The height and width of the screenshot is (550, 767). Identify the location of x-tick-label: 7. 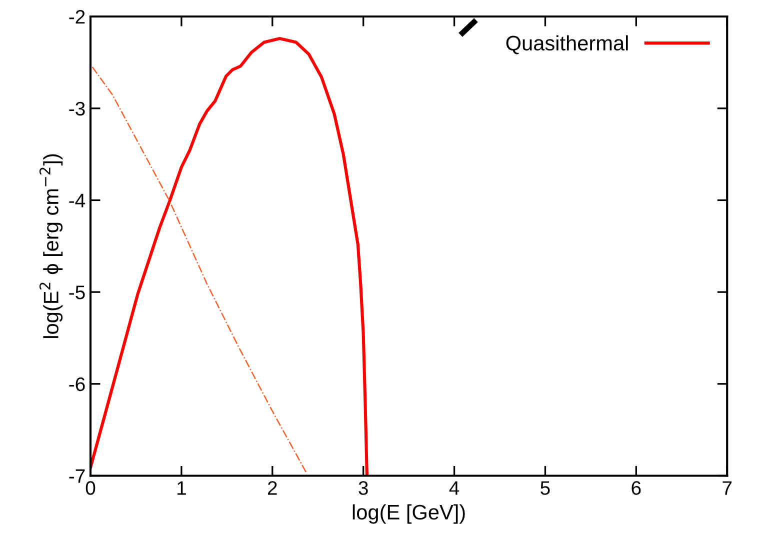
(727, 488).